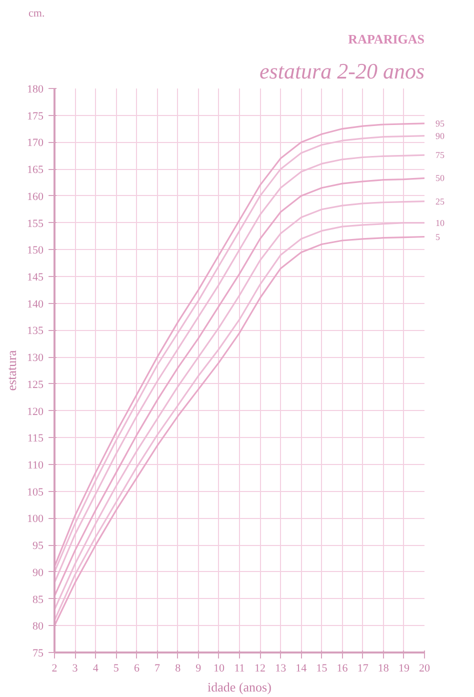 The image size is (474, 697). I want to click on x-tick-label: 13, so click(281, 668).